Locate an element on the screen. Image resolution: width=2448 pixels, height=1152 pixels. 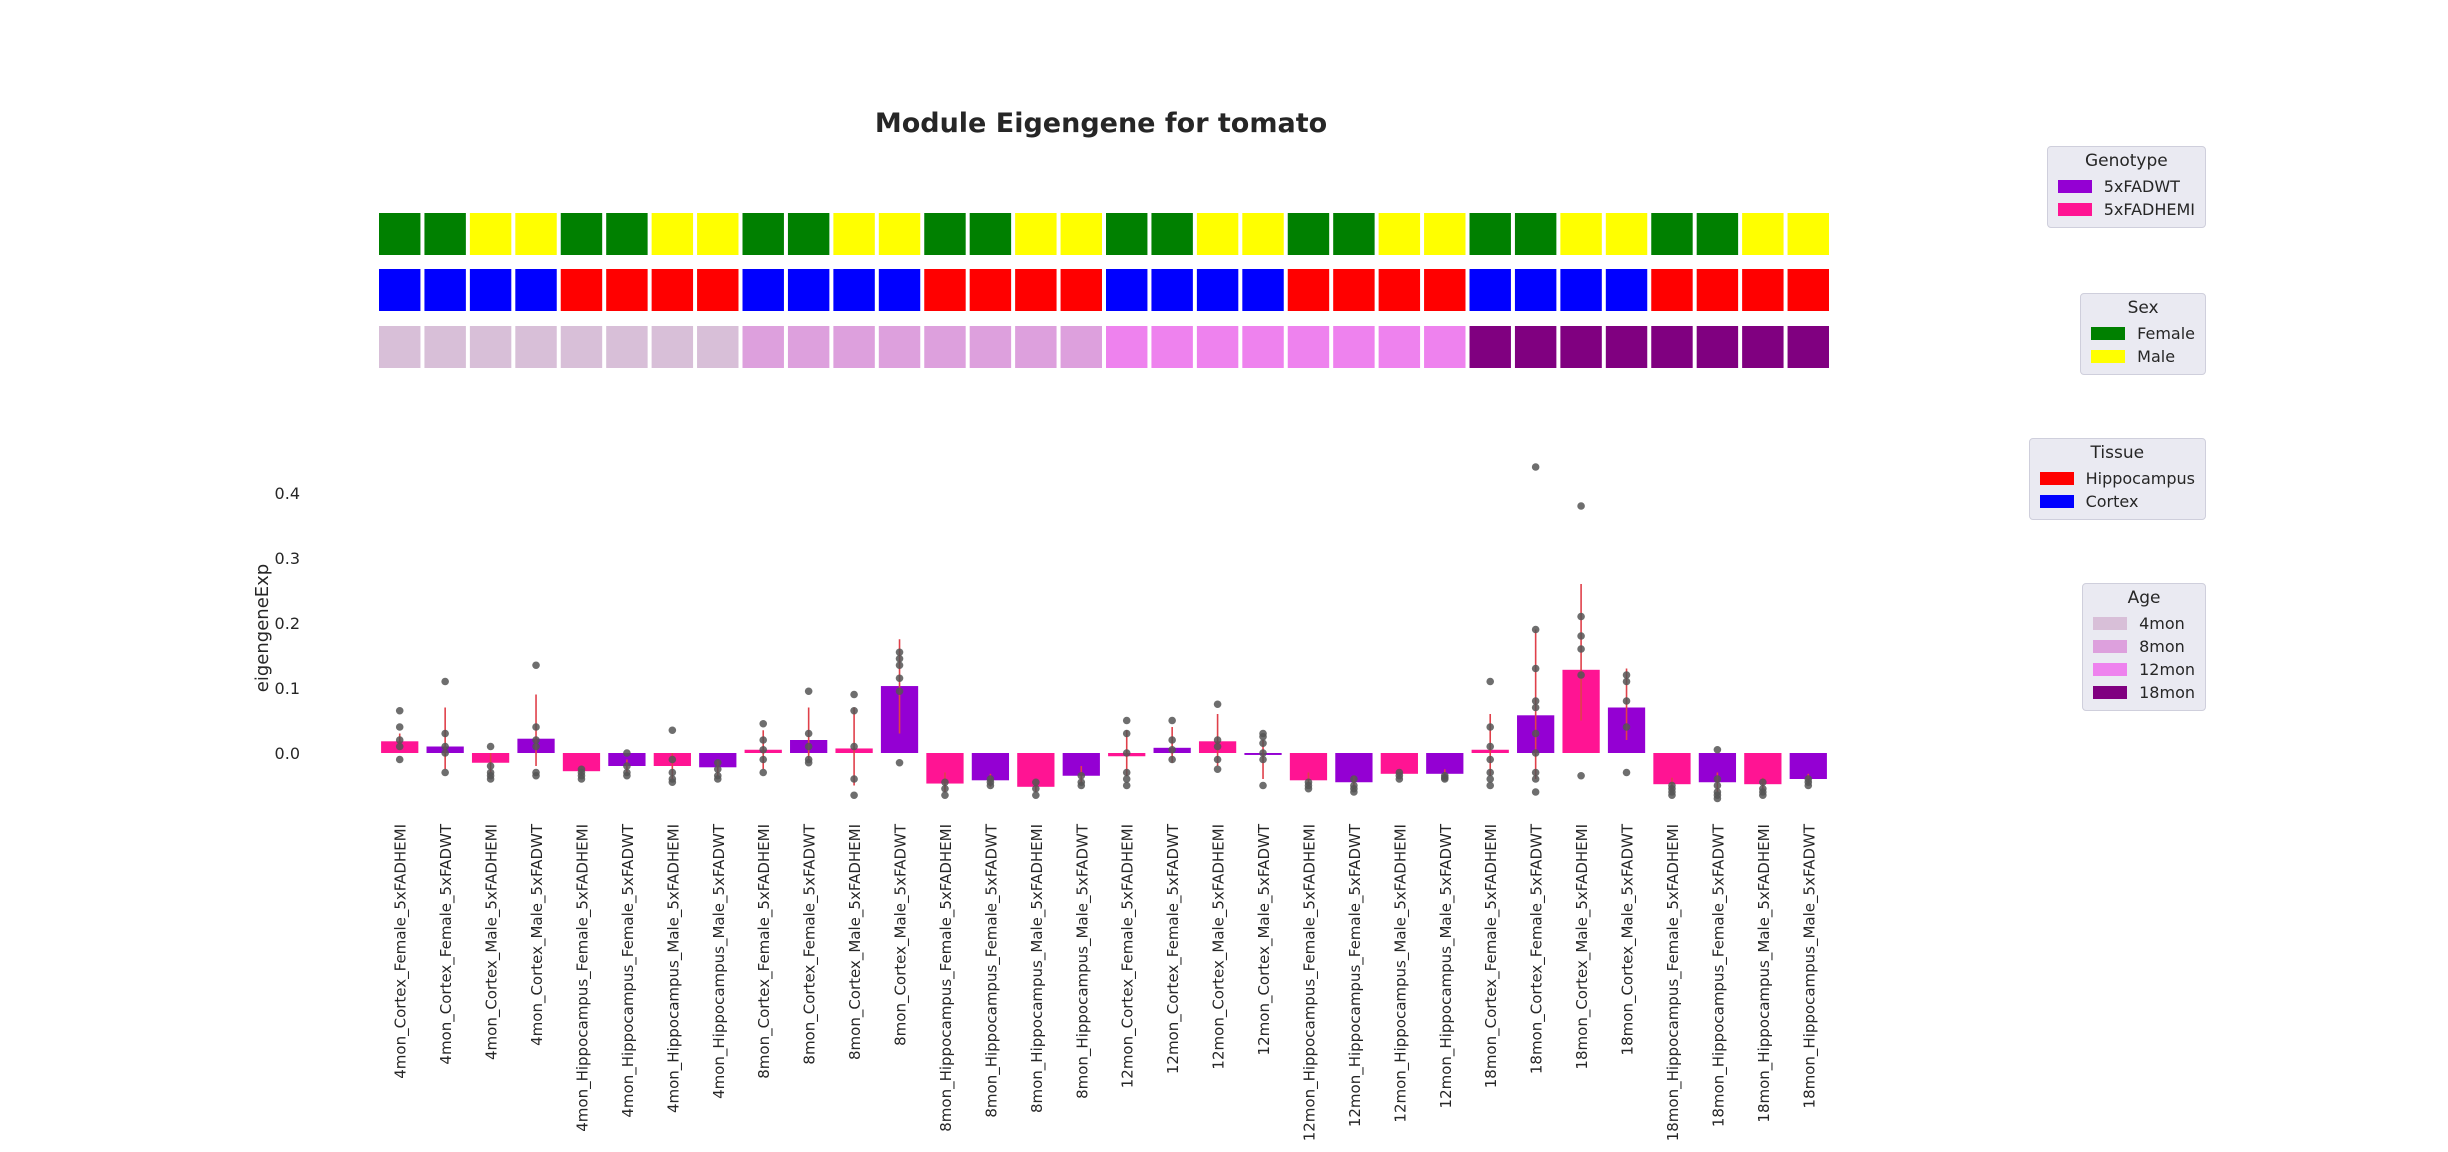
bars is located at coordinates (1104, 728).